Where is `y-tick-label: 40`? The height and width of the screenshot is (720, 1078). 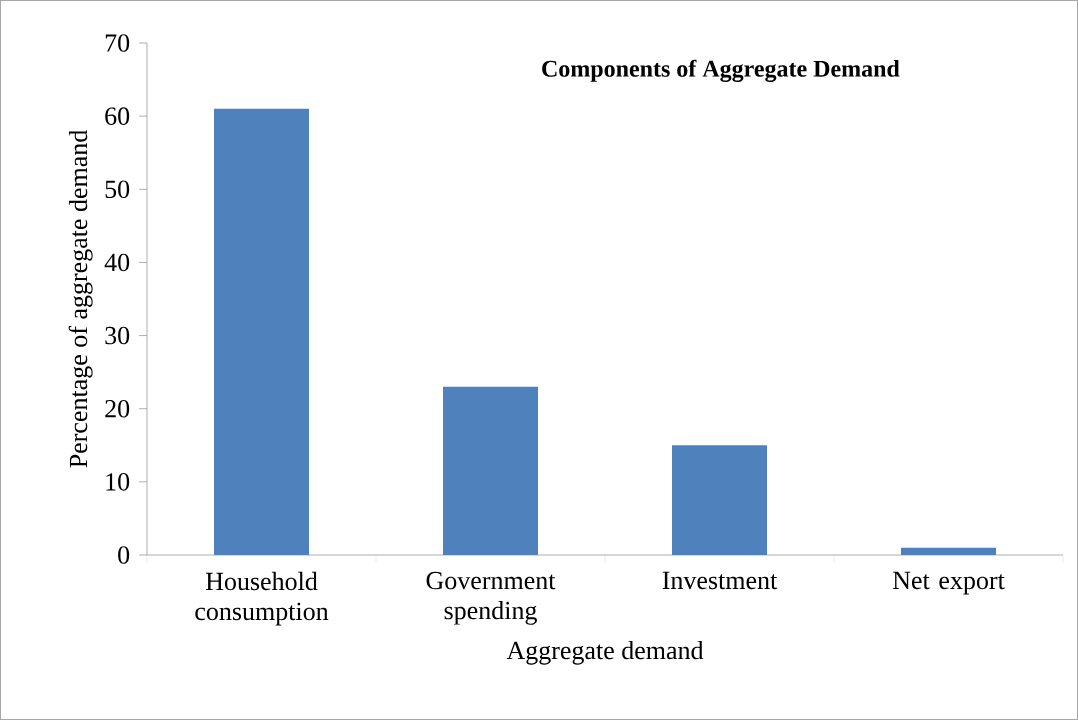 y-tick-label: 40 is located at coordinates (117, 262).